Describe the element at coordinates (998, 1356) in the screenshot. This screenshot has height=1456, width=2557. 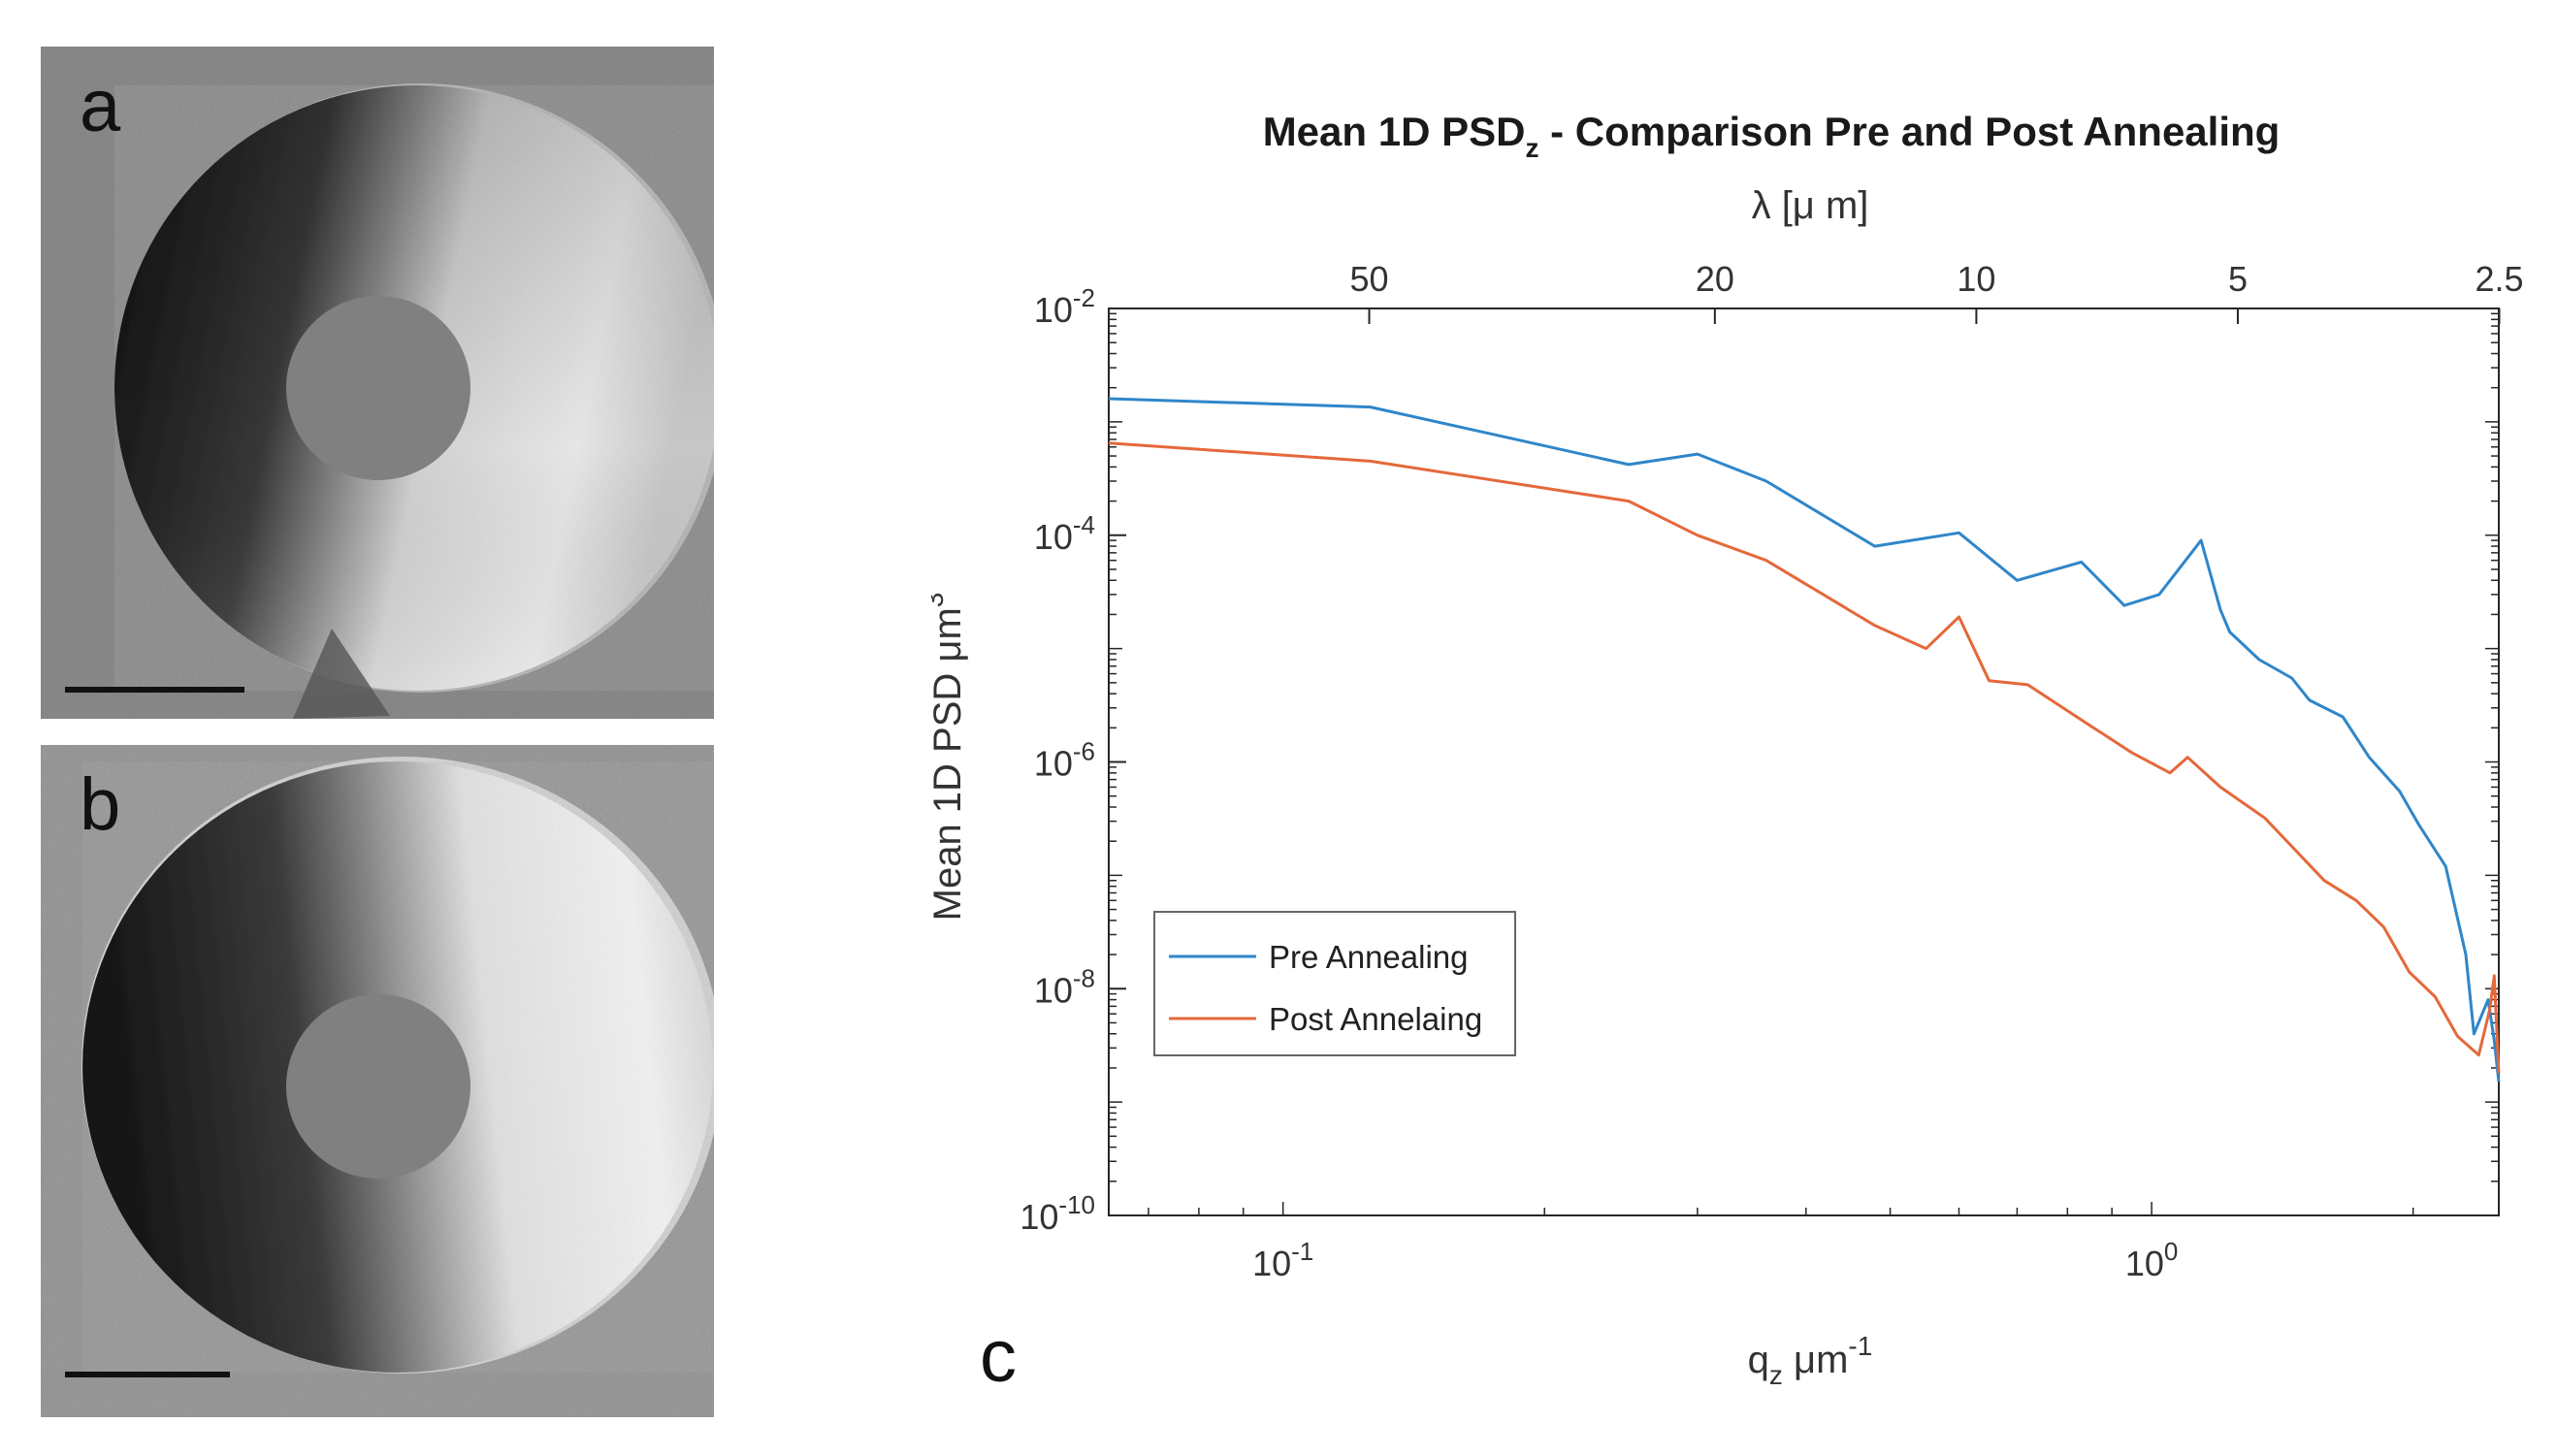
I see `panel-label-c: c` at that location.